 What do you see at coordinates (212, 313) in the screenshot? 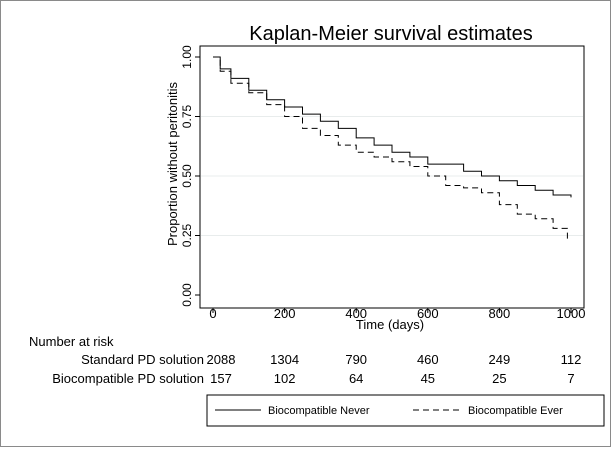
I see `x-tick-label: 0` at bounding box center [212, 313].